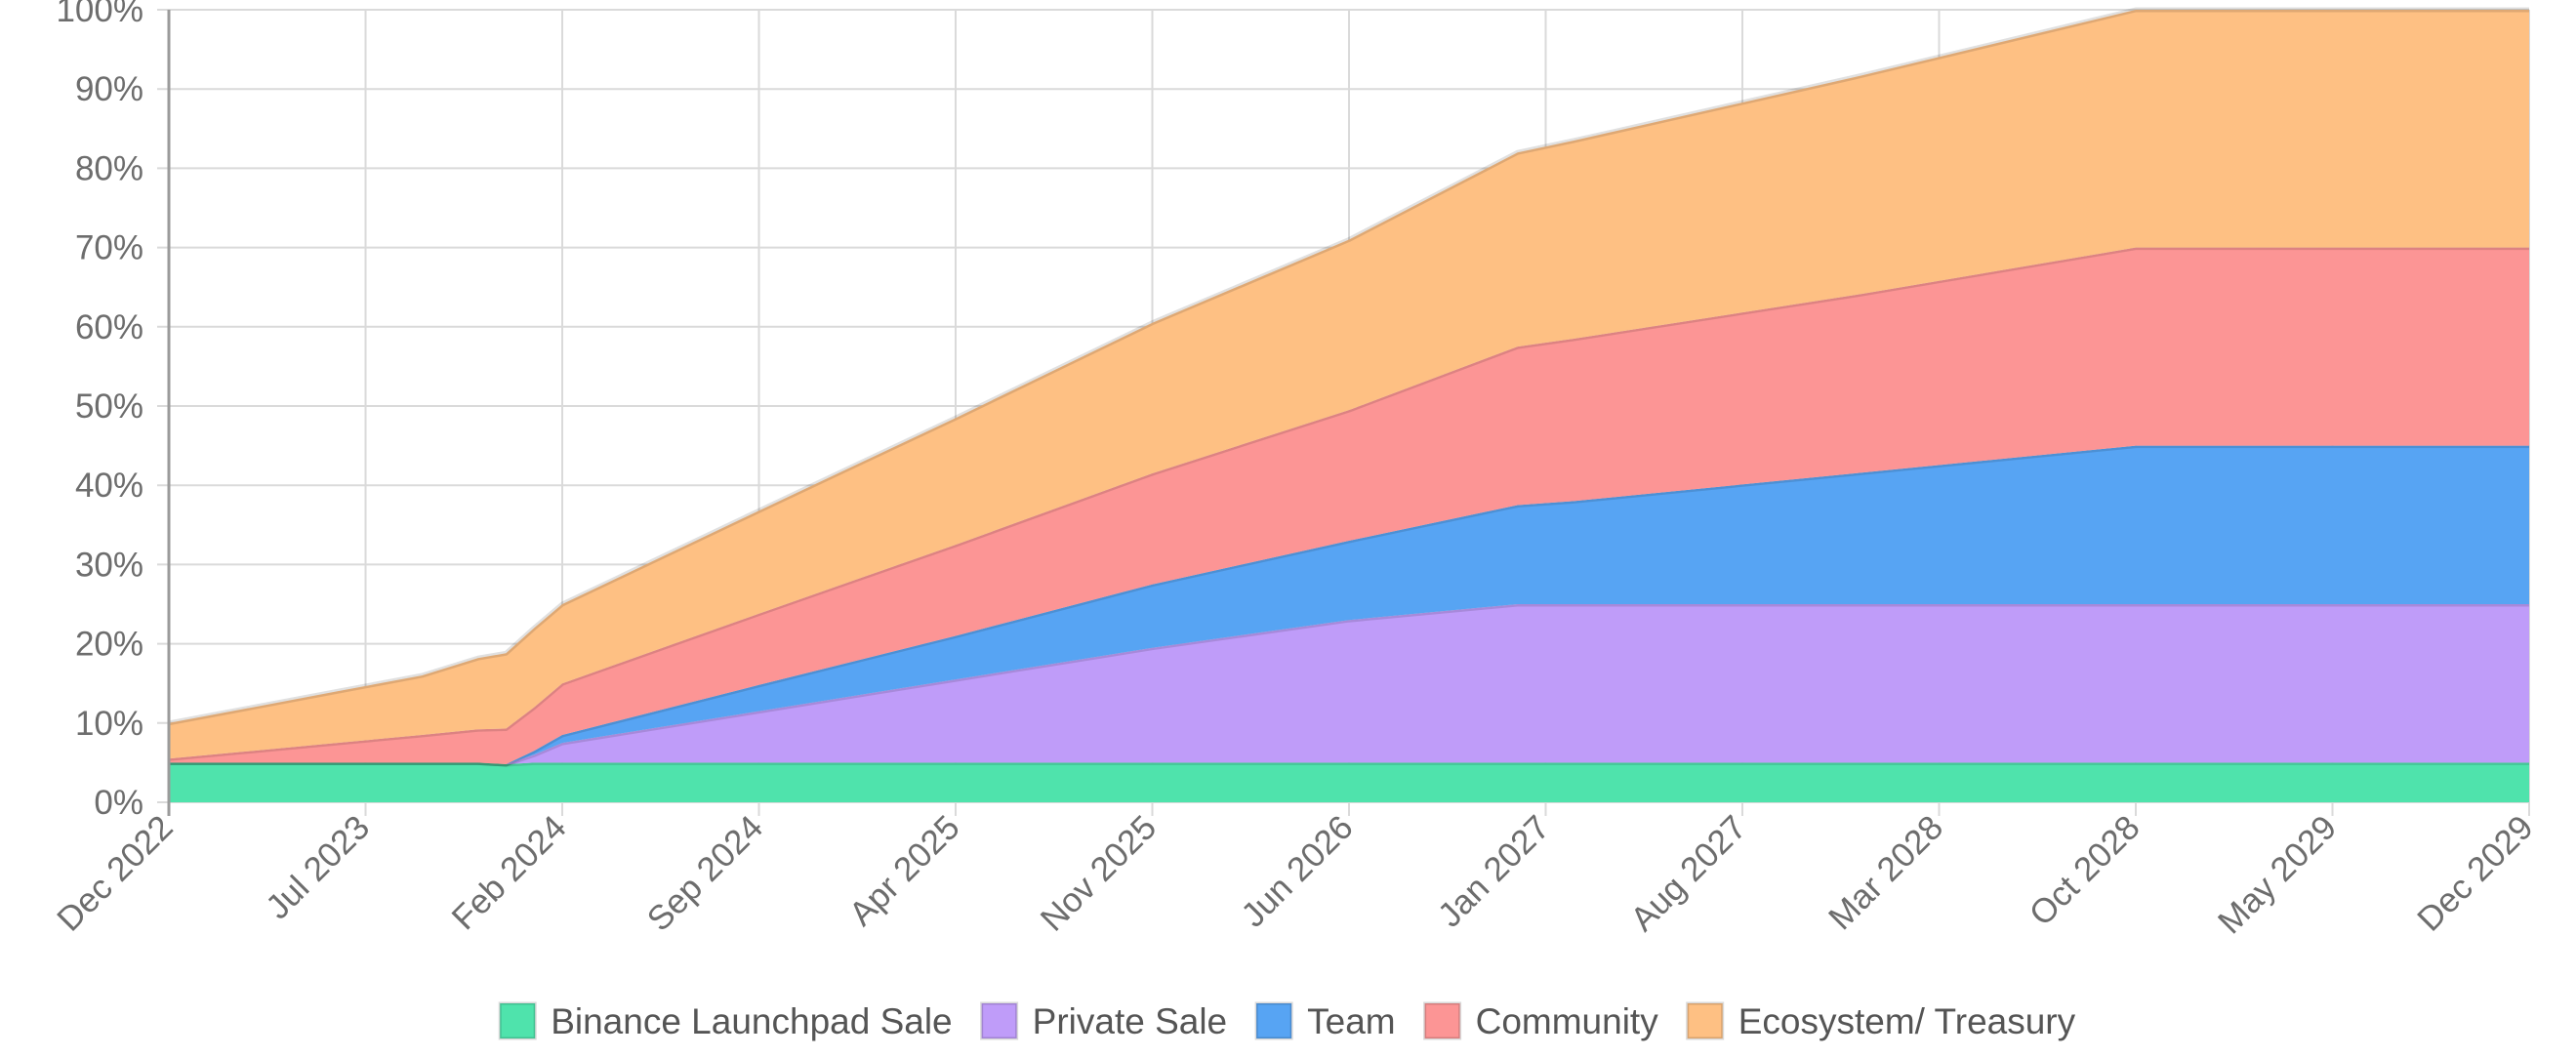 The image size is (2576, 1058). I want to click on x-tick-label: Jan 2027, so click(1494, 871).